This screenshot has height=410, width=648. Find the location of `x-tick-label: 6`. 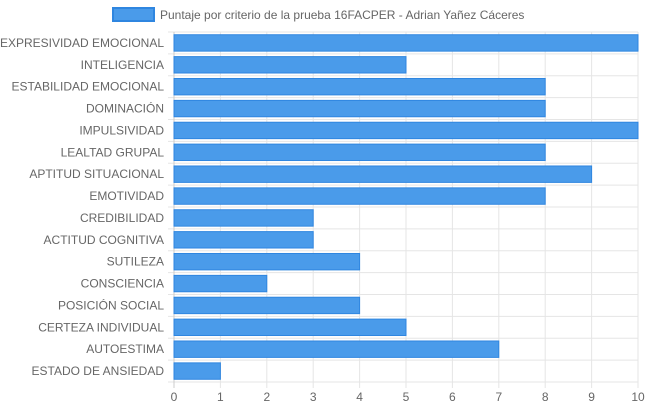

x-tick-label: 6 is located at coordinates (452, 397).